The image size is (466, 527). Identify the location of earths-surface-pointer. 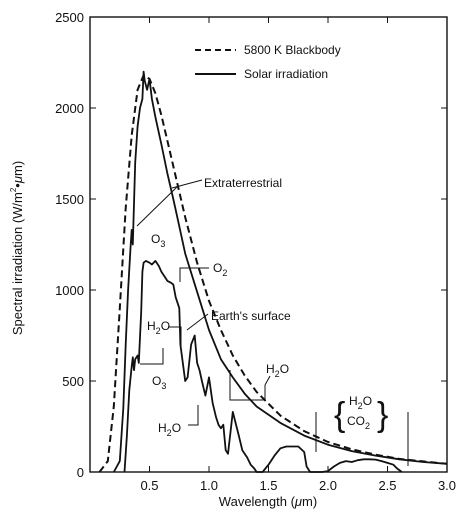
(197, 322).